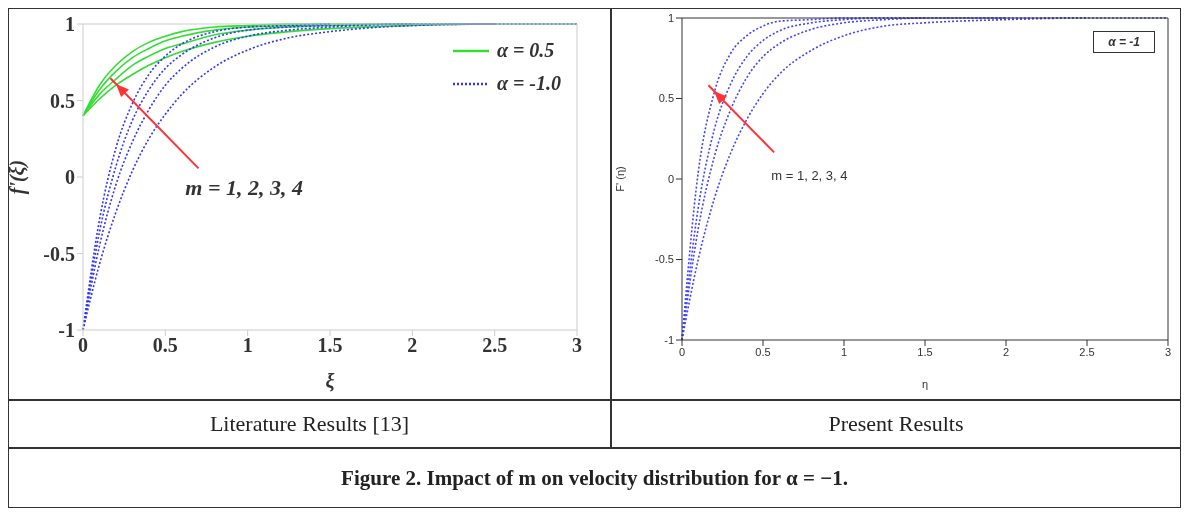  What do you see at coordinates (309, 424) in the screenshot?
I see `text: Literature Results [13]` at bounding box center [309, 424].